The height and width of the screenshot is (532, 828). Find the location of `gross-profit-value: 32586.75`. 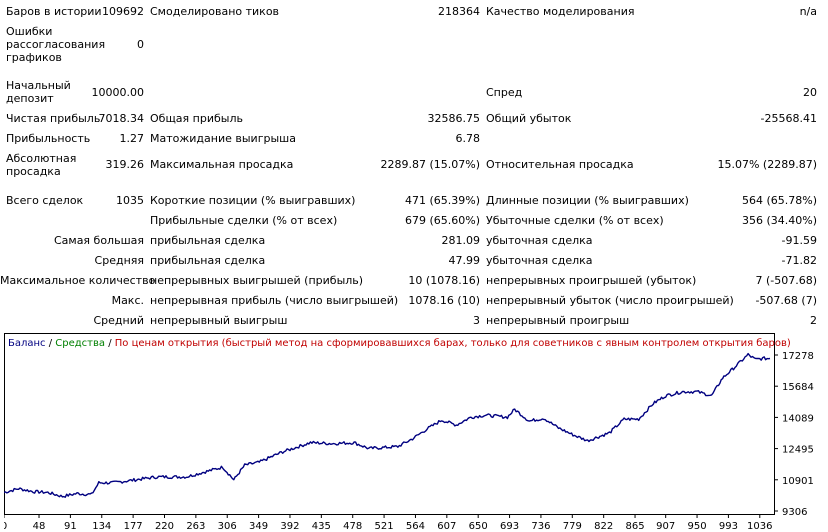

gross-profit-value: 32586.75 is located at coordinates (454, 118).